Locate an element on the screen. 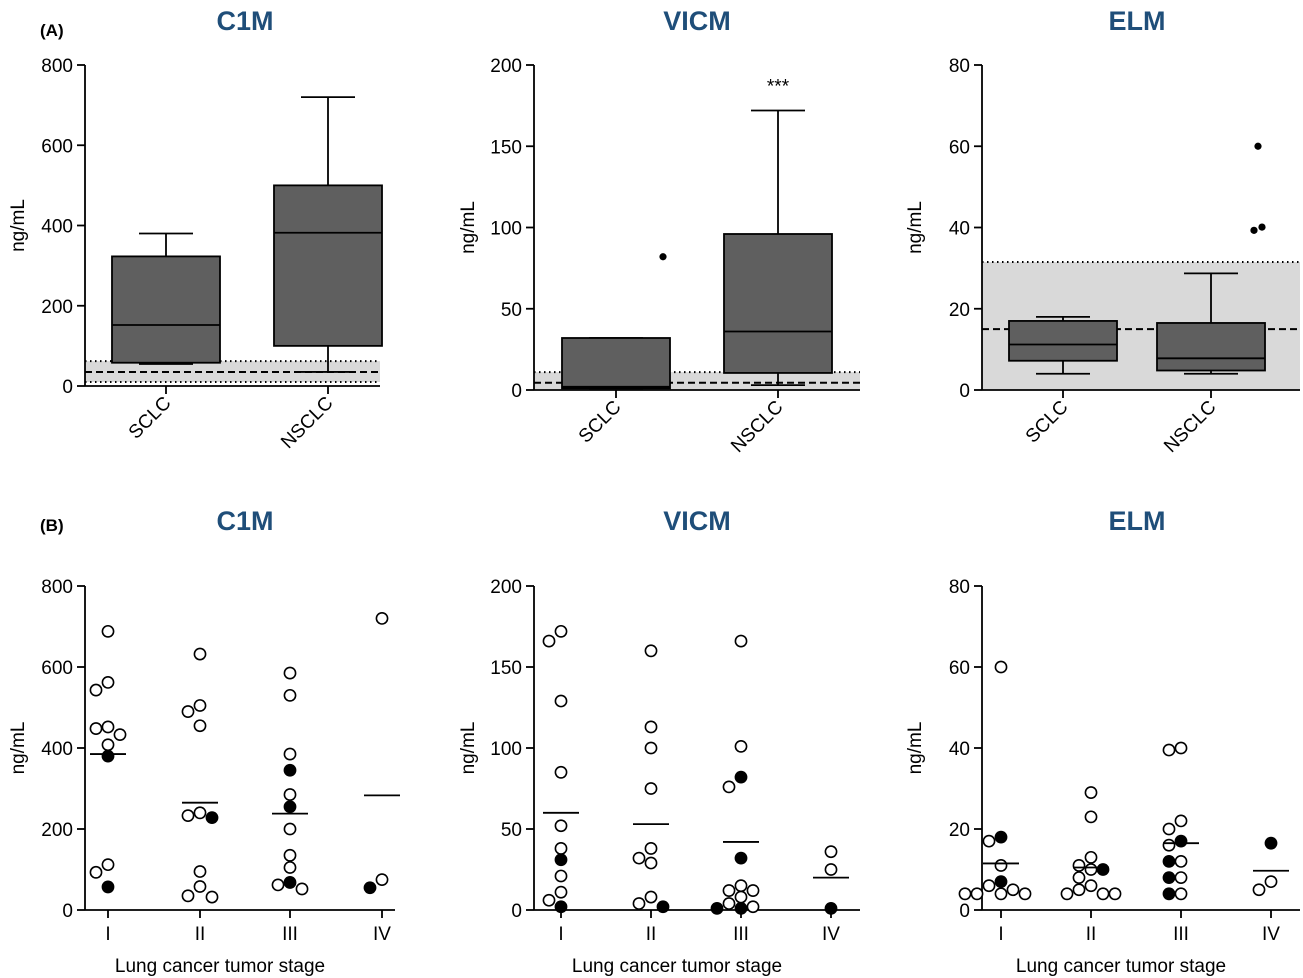  panel-label-a: (A) is located at coordinates (52, 30).